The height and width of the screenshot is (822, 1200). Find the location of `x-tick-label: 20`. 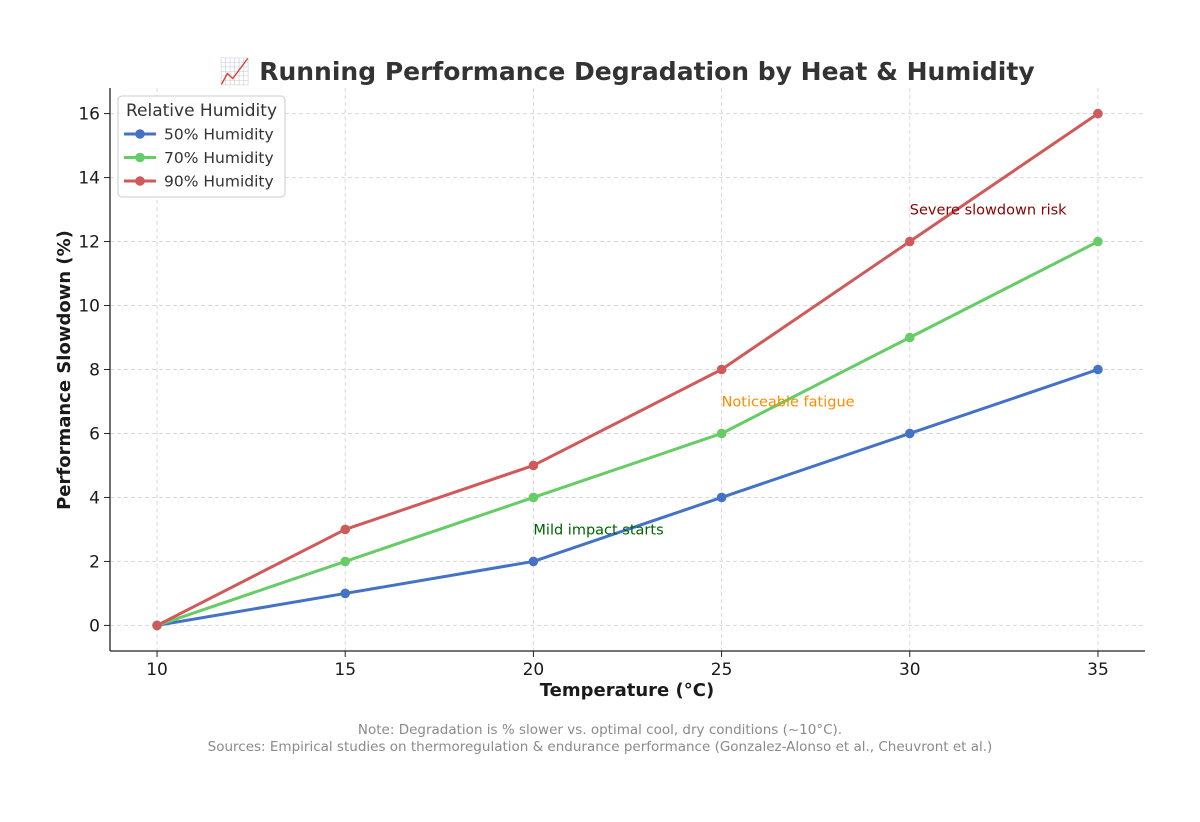

x-tick-label: 20 is located at coordinates (534, 670).